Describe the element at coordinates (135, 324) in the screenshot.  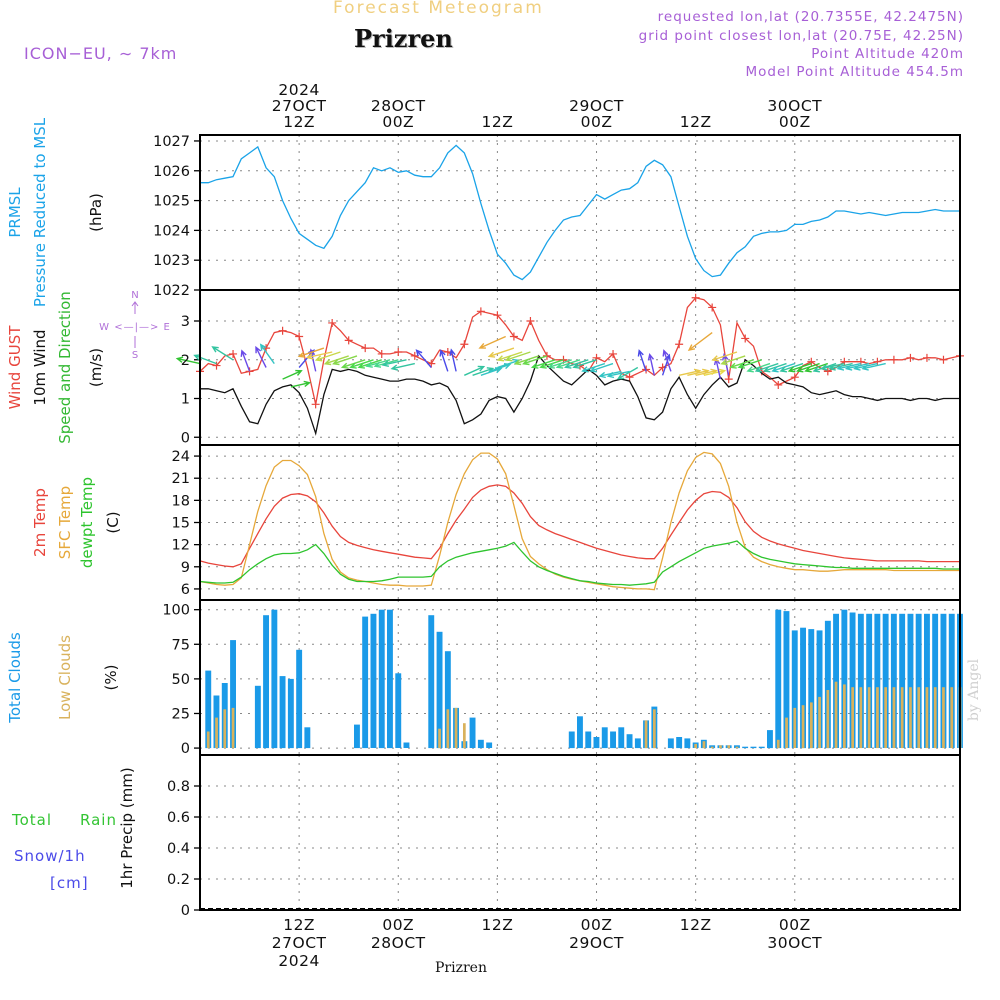
I see `wind-direction-legend-axis` at that location.